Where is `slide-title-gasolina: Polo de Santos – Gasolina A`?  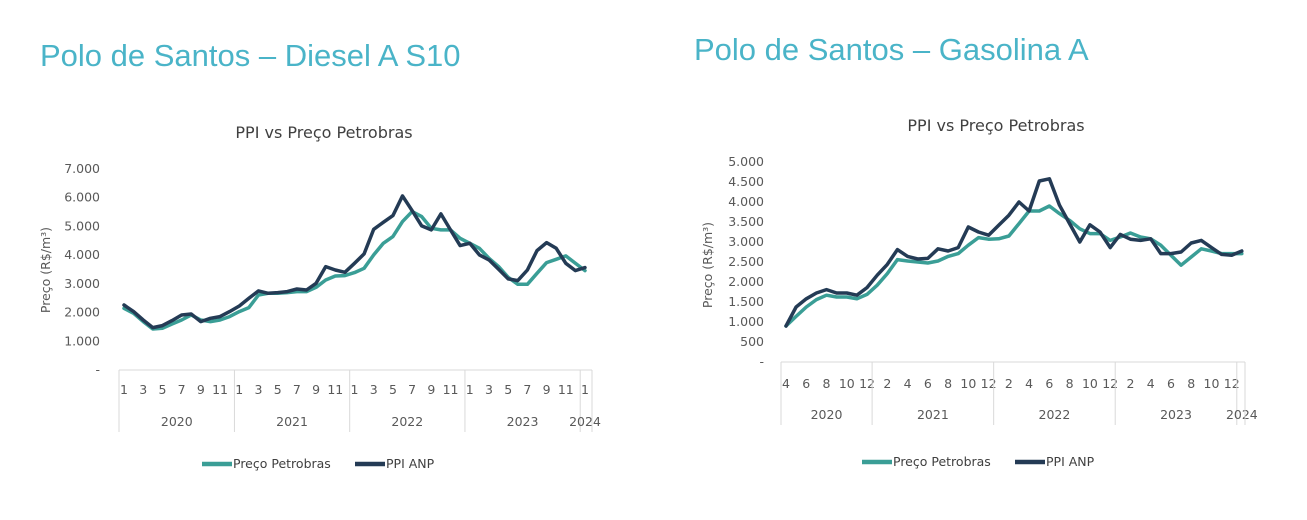 slide-title-gasolina: Polo de Santos – Gasolina A is located at coordinates (891, 49).